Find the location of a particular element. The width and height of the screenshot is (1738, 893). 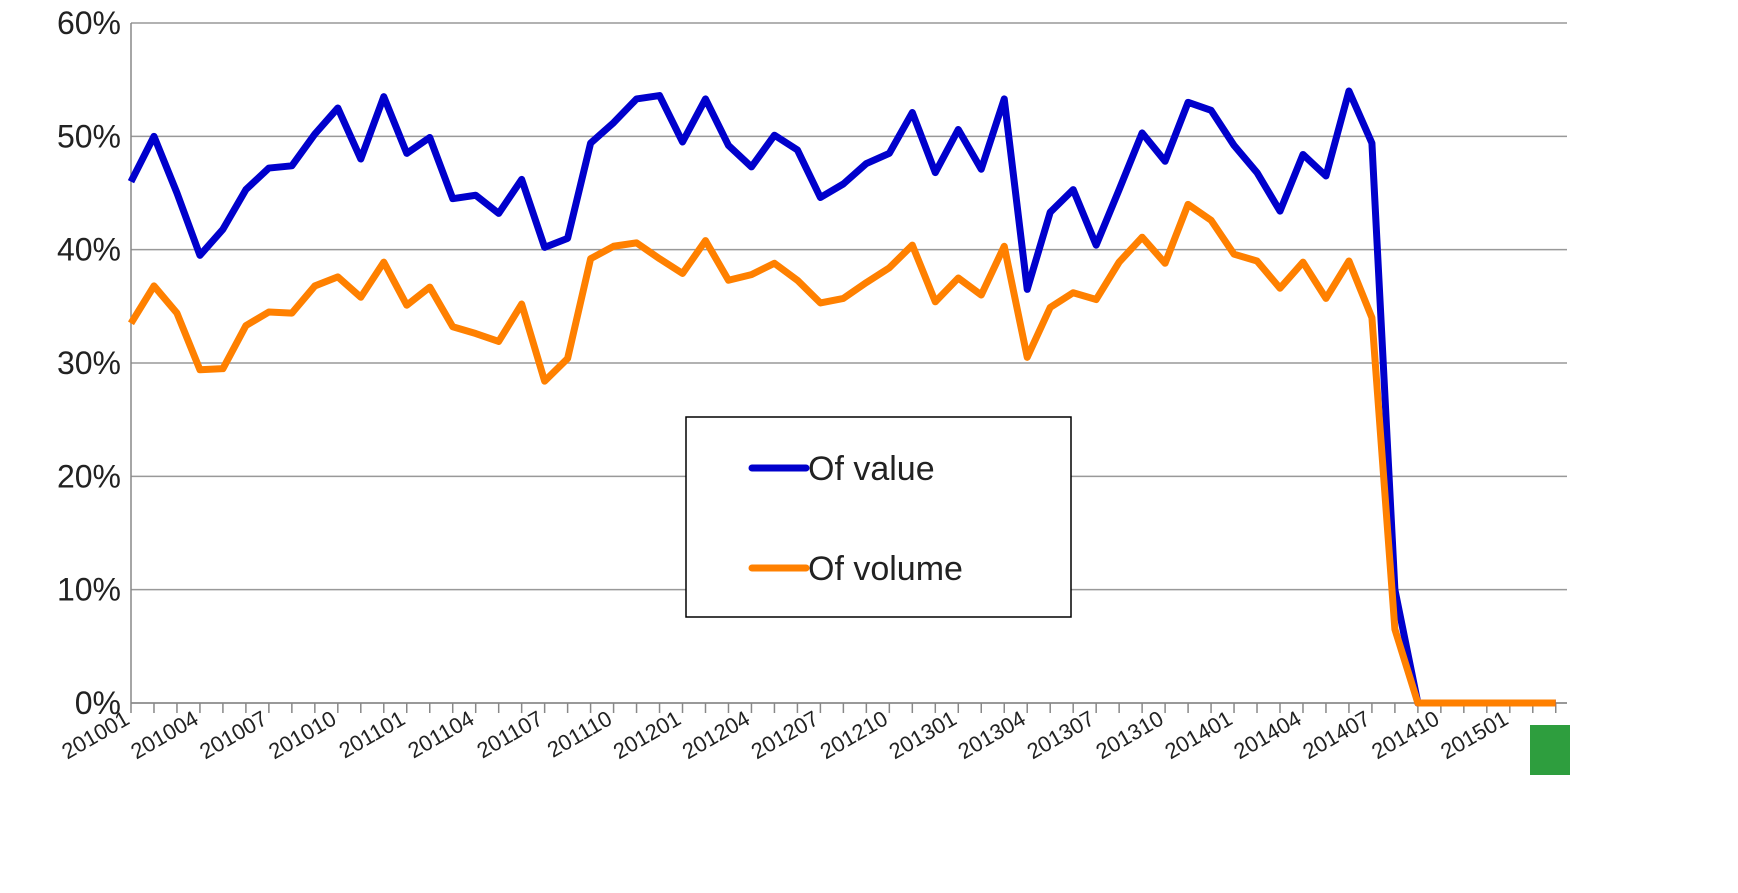

x-tick-label: 201204 is located at coordinates (716, 735).